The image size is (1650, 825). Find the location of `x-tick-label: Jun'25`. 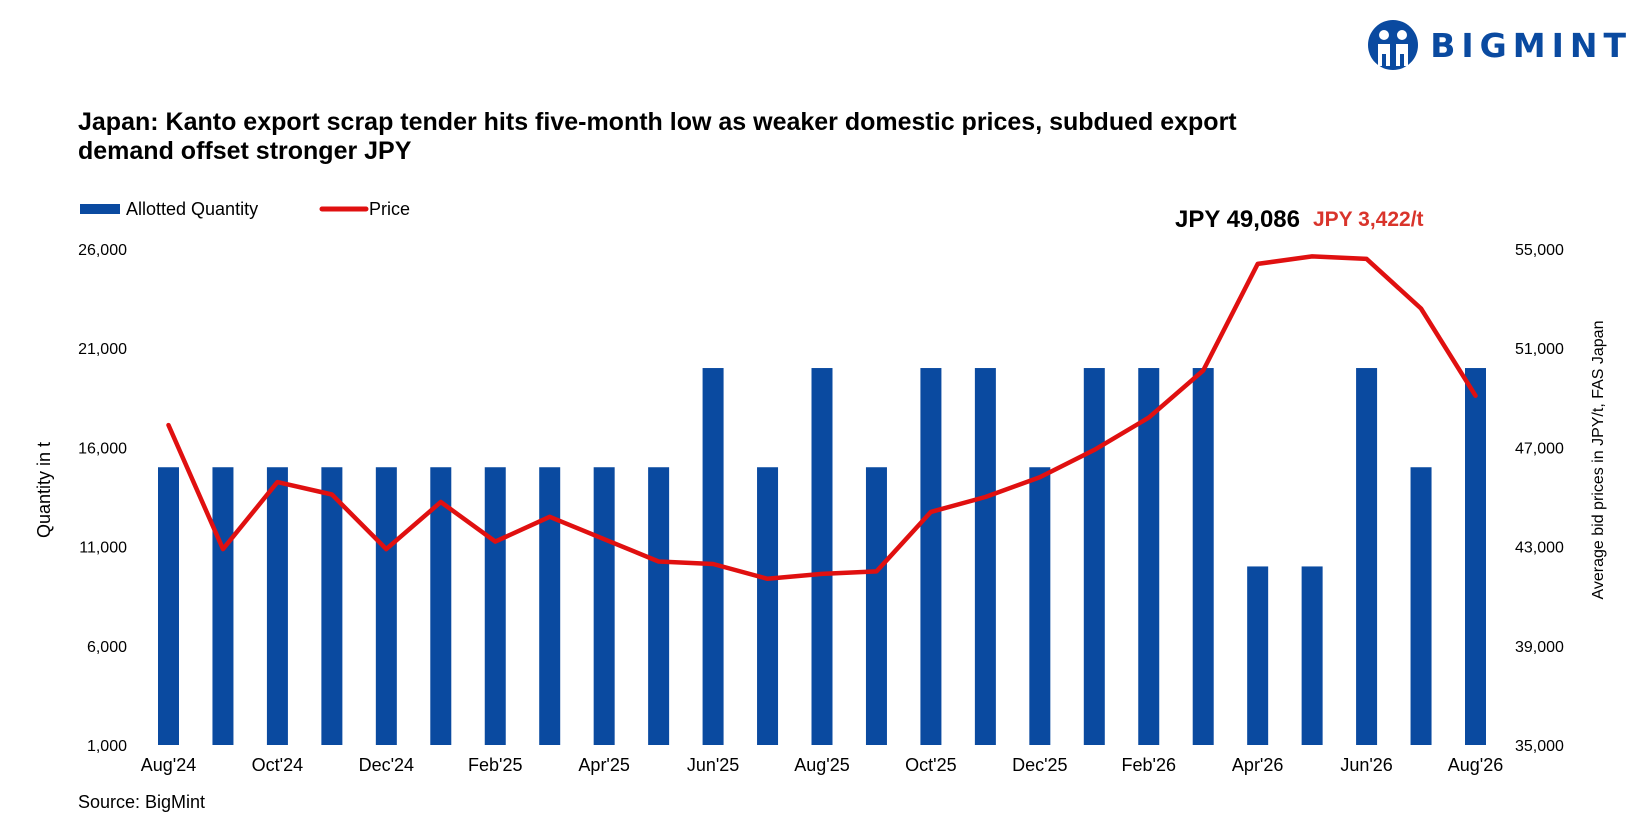

x-tick-label: Jun'25 is located at coordinates (713, 765).